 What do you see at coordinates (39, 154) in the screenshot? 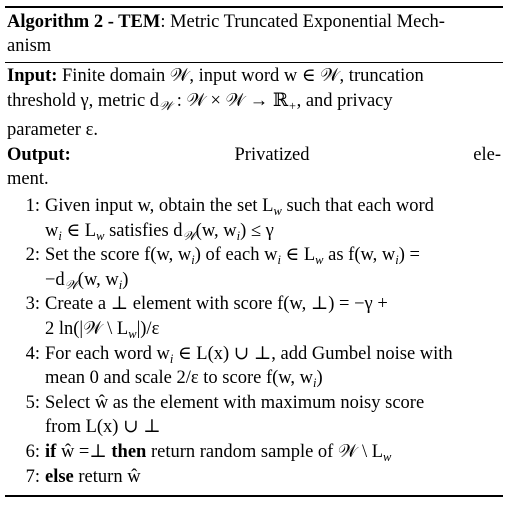
I see `output-label: Output:` at bounding box center [39, 154].